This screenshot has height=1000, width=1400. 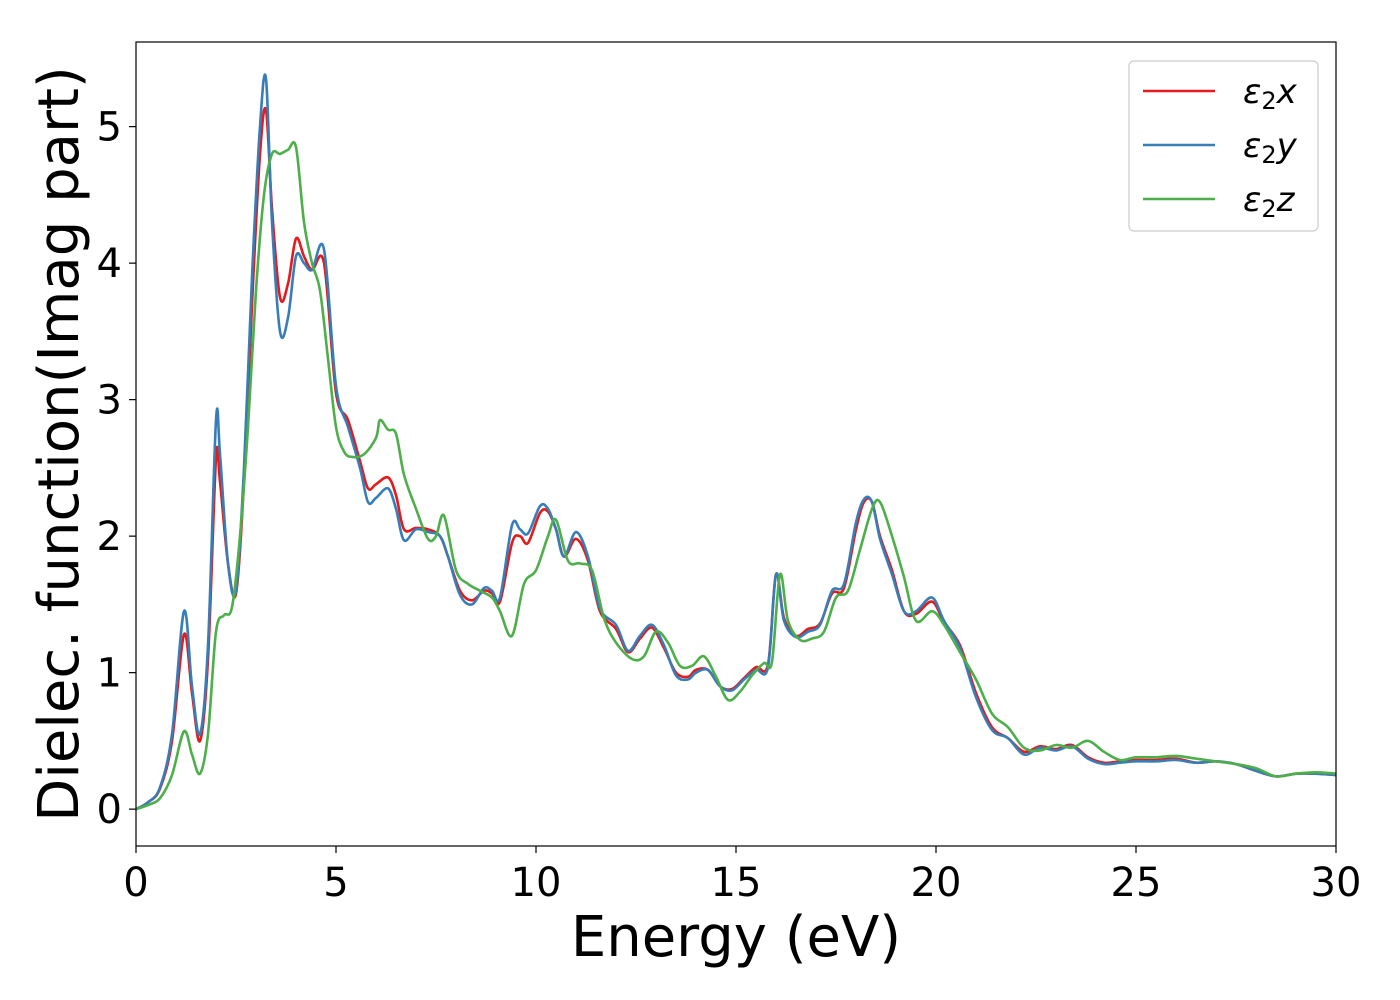 What do you see at coordinates (116, 469) in the screenshot?
I see `y-axis-ticks: 0 1 2 3 4 5` at bounding box center [116, 469].